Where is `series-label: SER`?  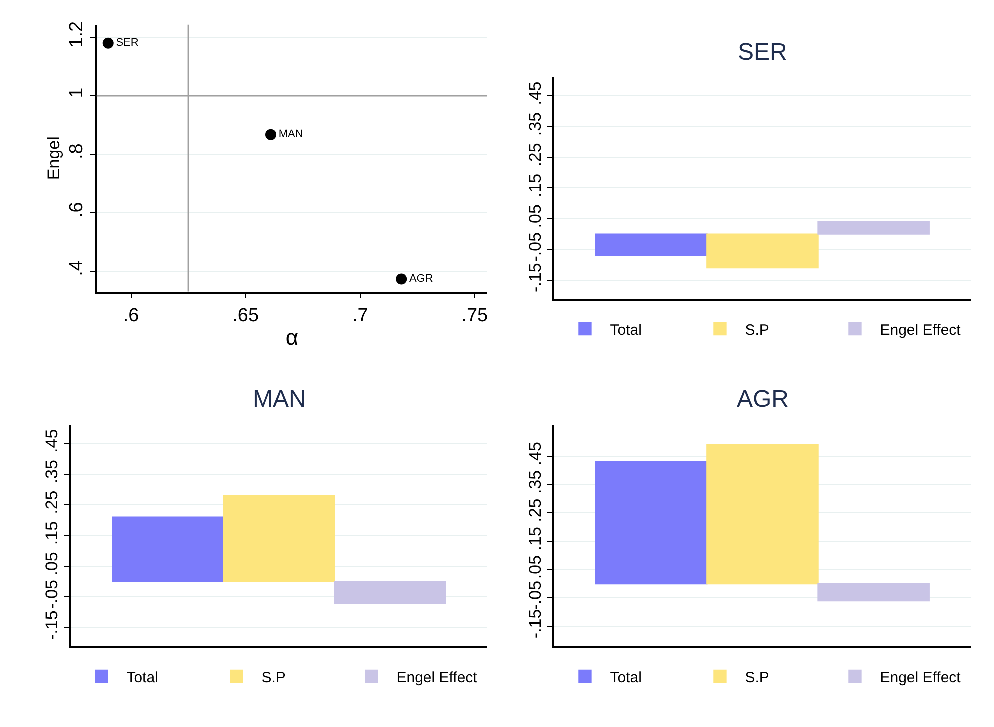
series-label: SER is located at coordinates (127, 43).